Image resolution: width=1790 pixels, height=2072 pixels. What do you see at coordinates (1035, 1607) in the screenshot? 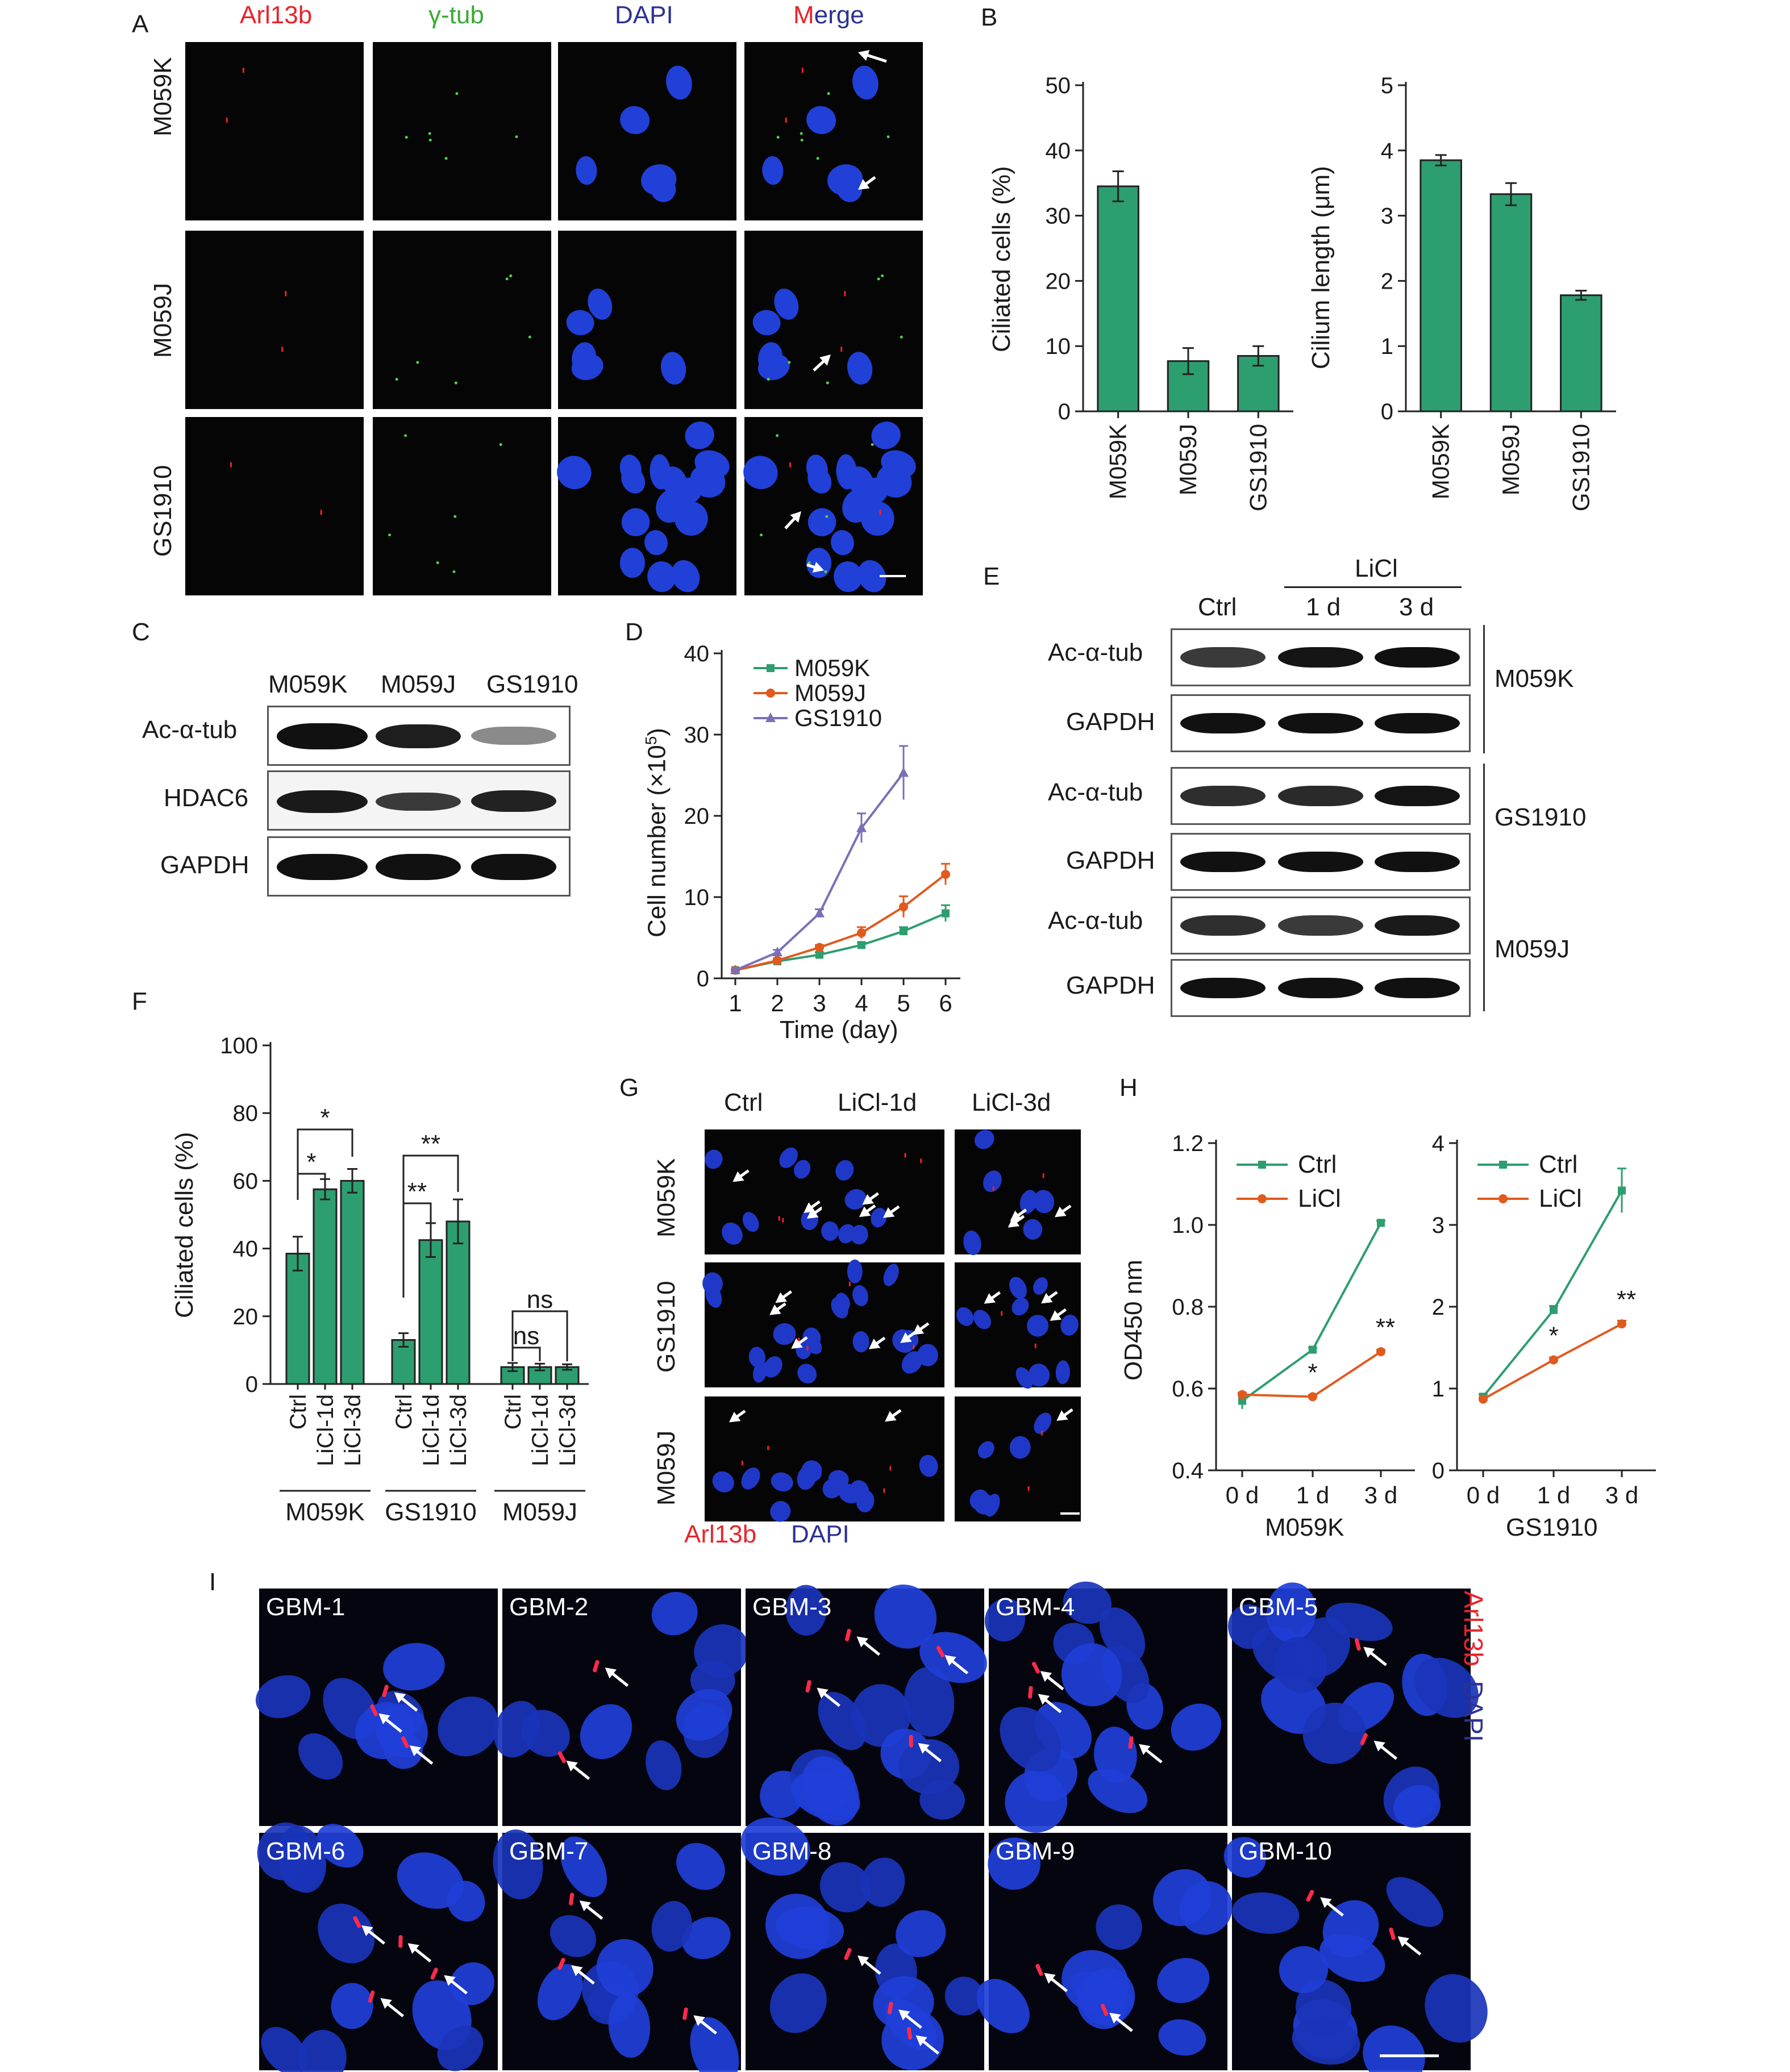
I see `i-tile-label: GBM-4` at bounding box center [1035, 1607].